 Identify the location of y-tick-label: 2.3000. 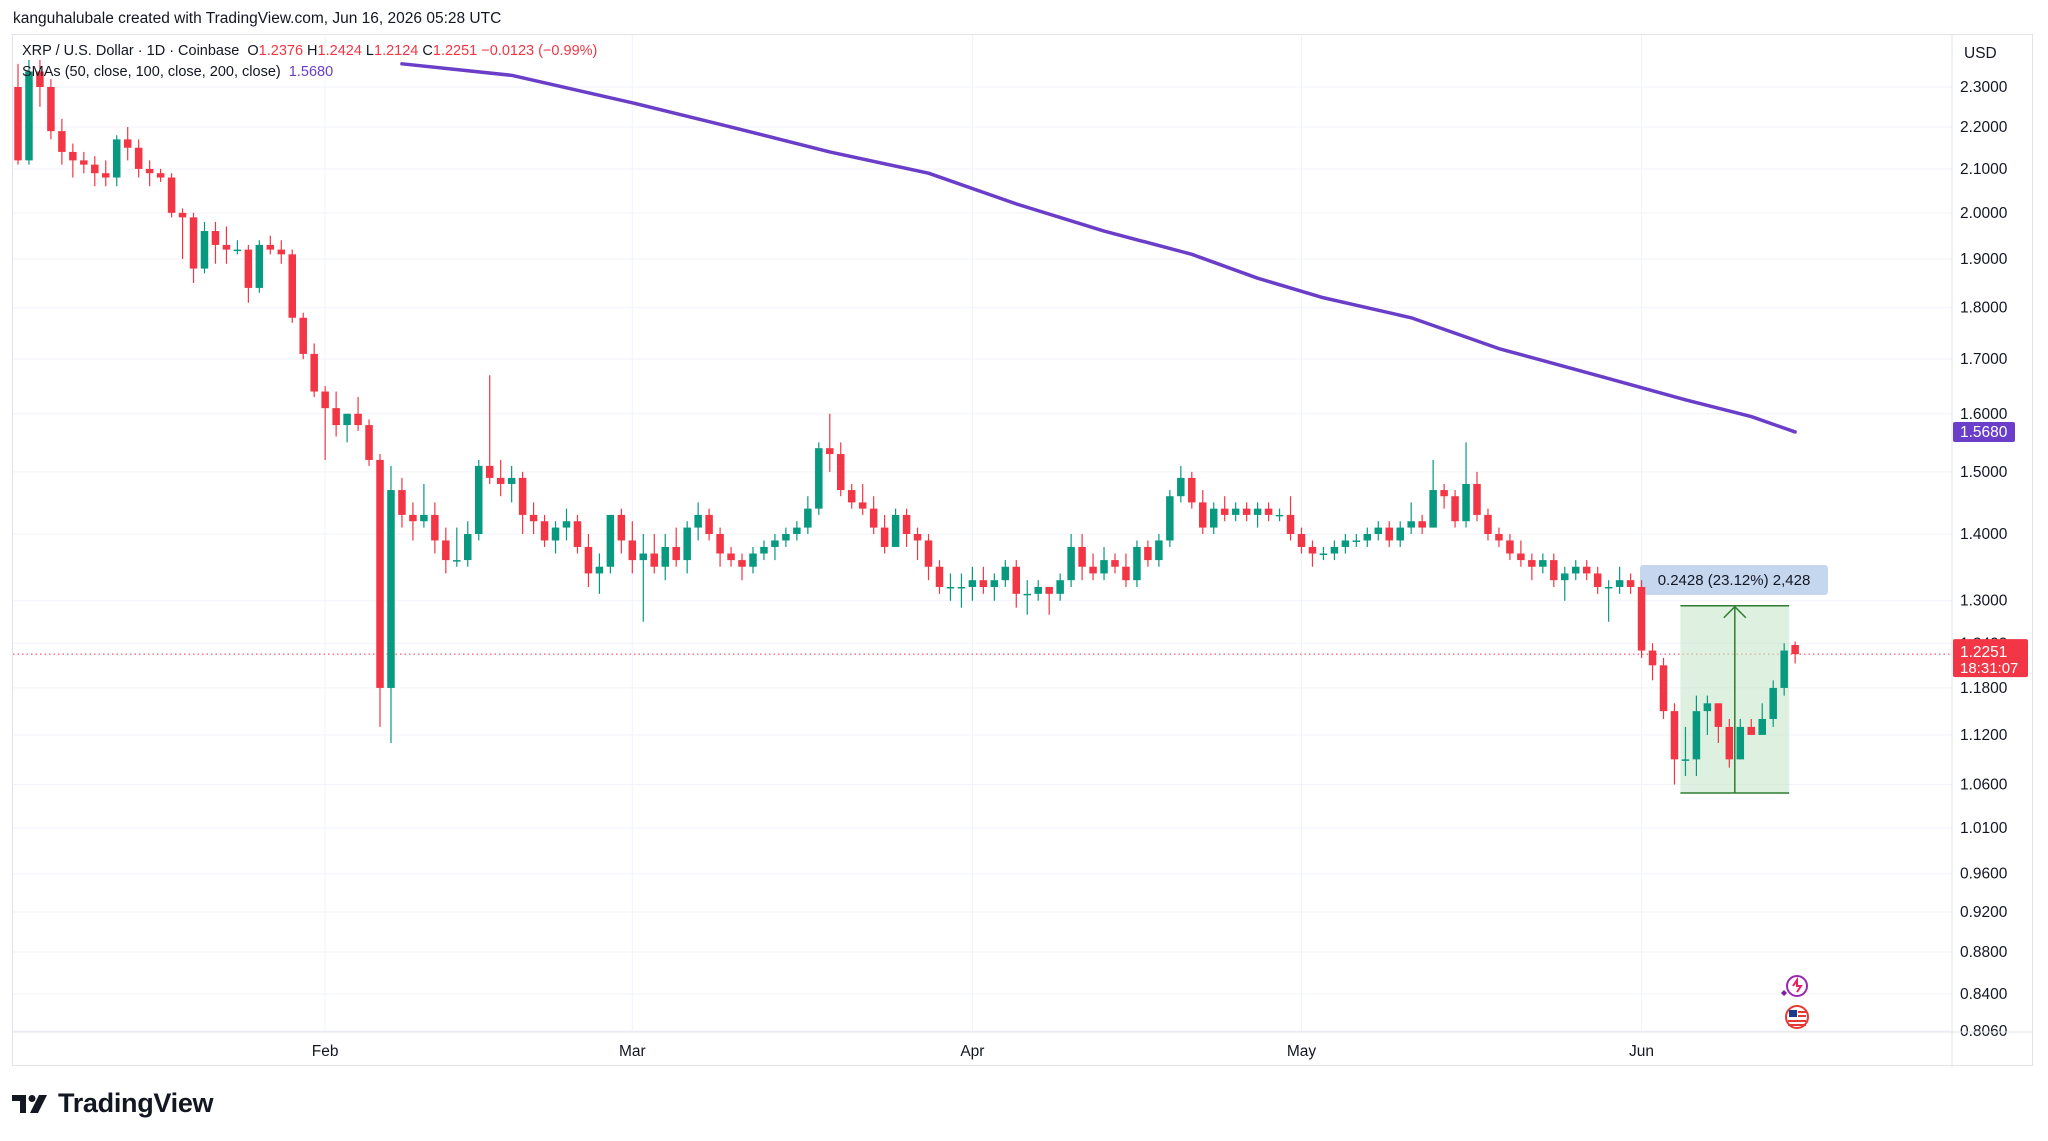
(1984, 87).